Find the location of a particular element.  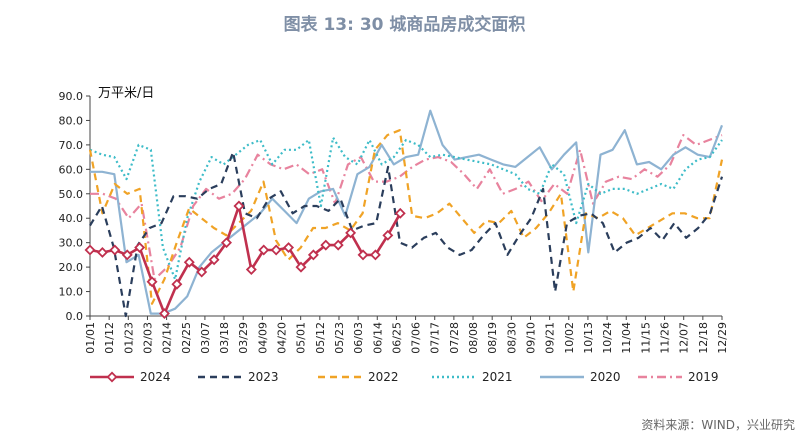

x-tick-label: 07/06 is located at coordinates (416, 338).